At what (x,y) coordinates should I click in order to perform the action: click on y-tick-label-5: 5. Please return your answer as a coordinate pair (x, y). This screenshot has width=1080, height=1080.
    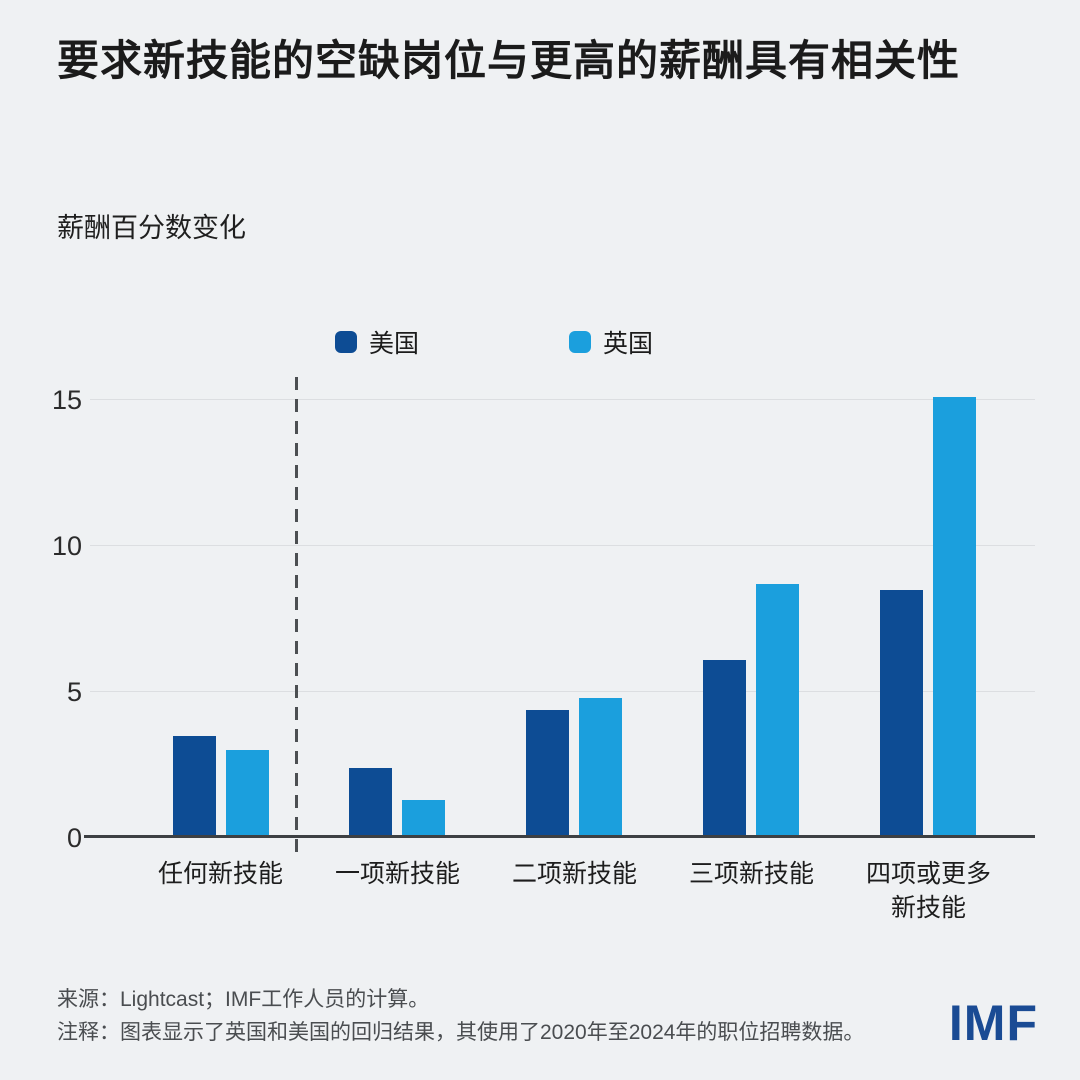
    Looking at the image, I should click on (74, 692).